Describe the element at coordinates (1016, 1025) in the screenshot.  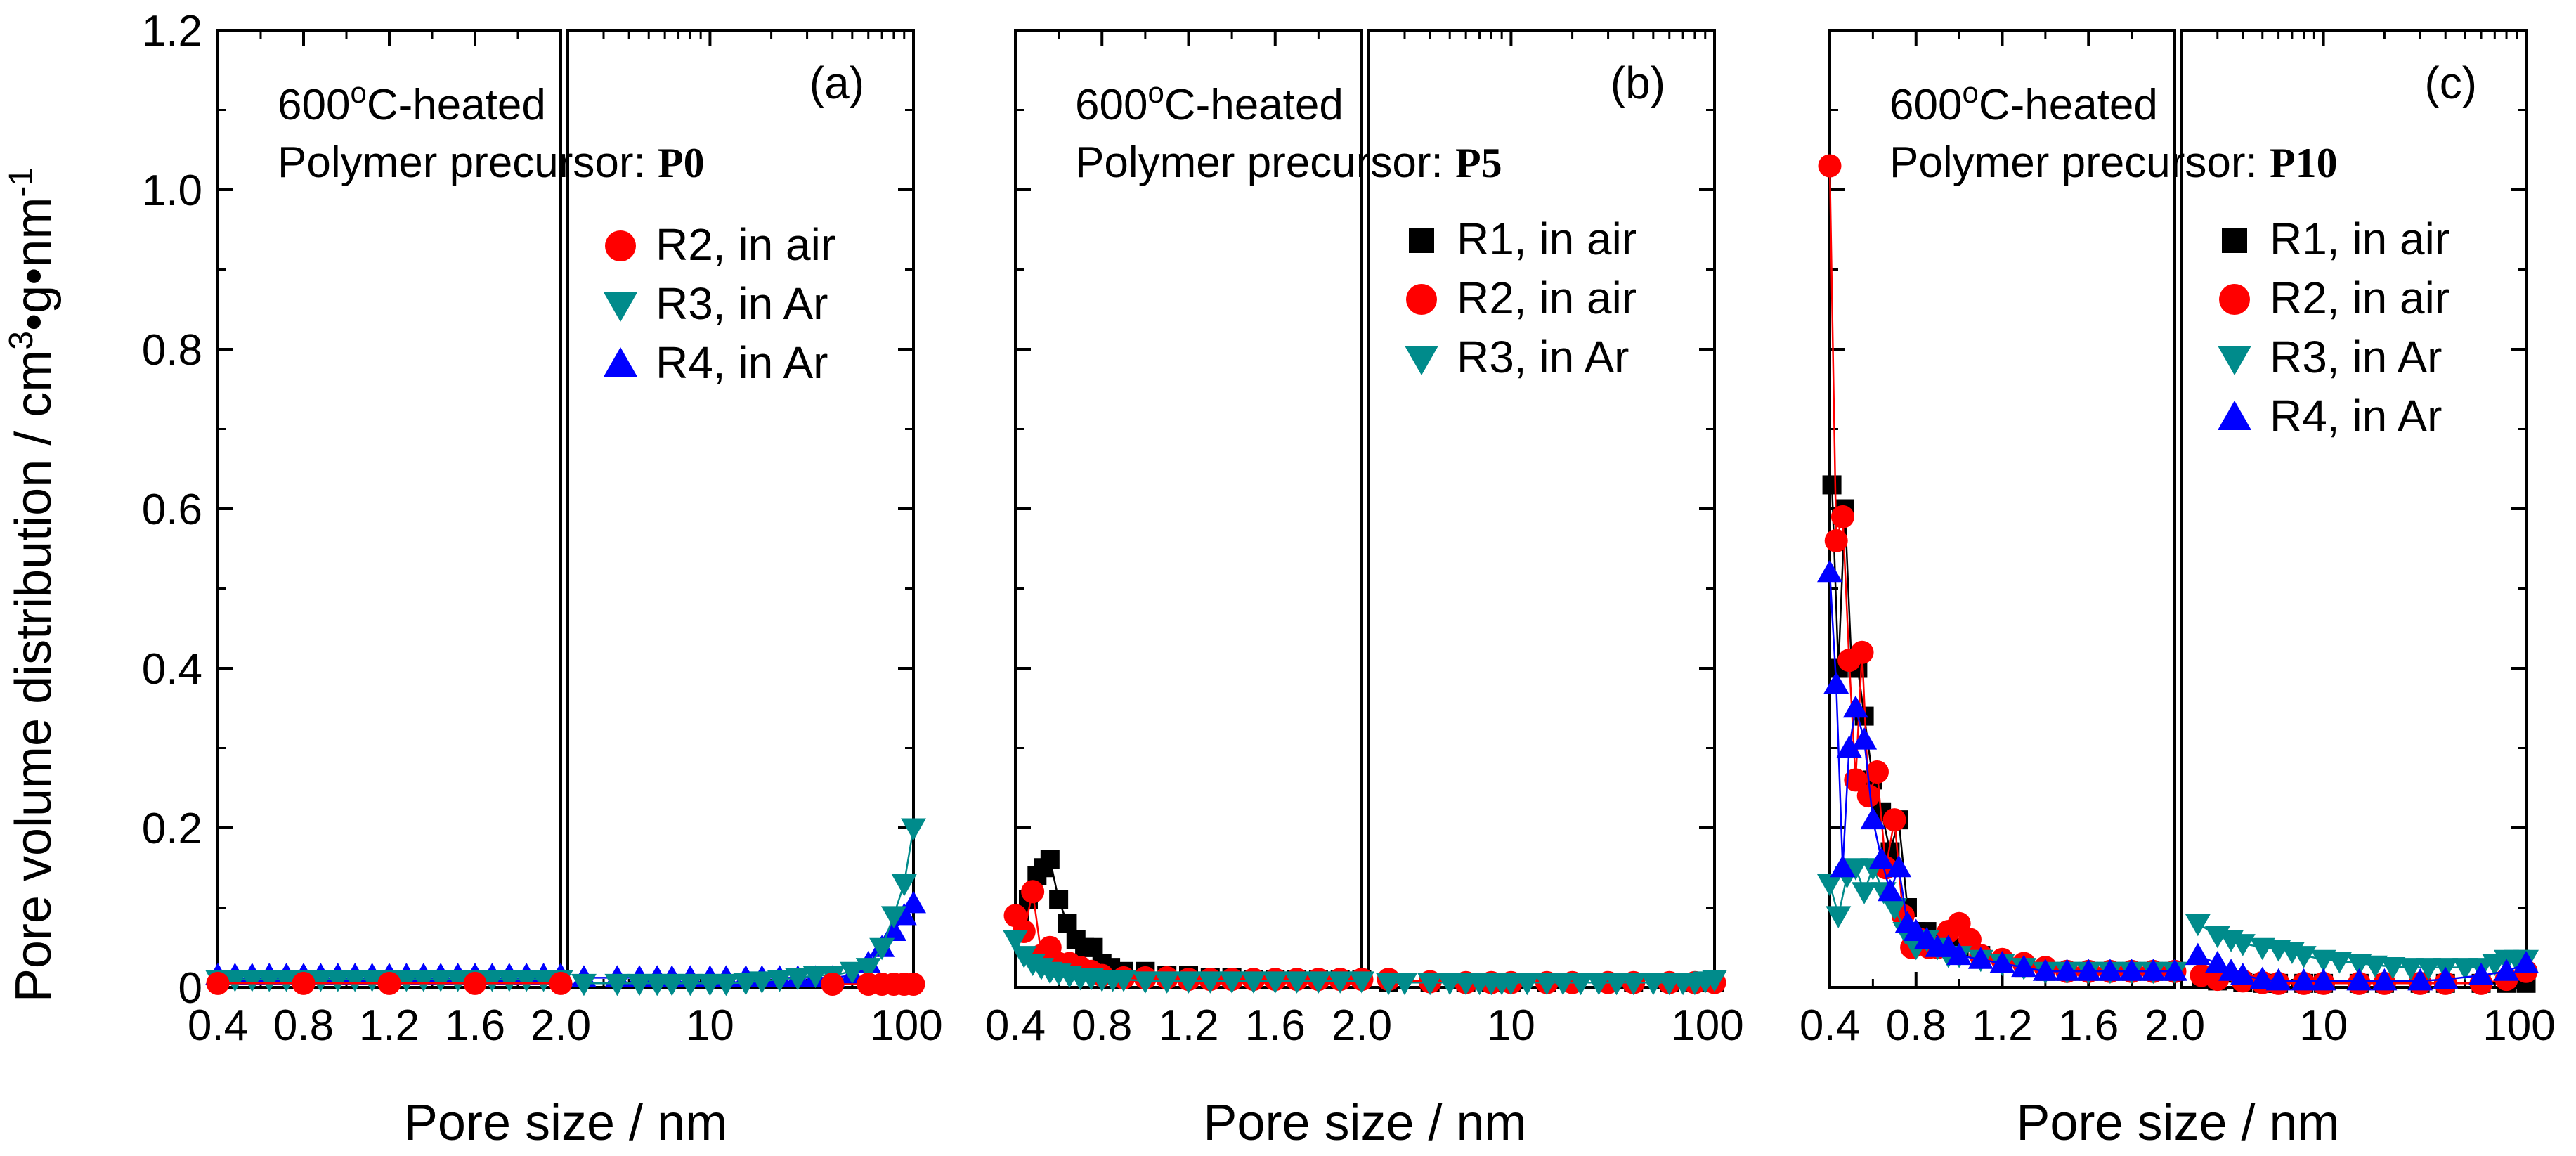
I see `x-tick-label: 0.4` at that location.